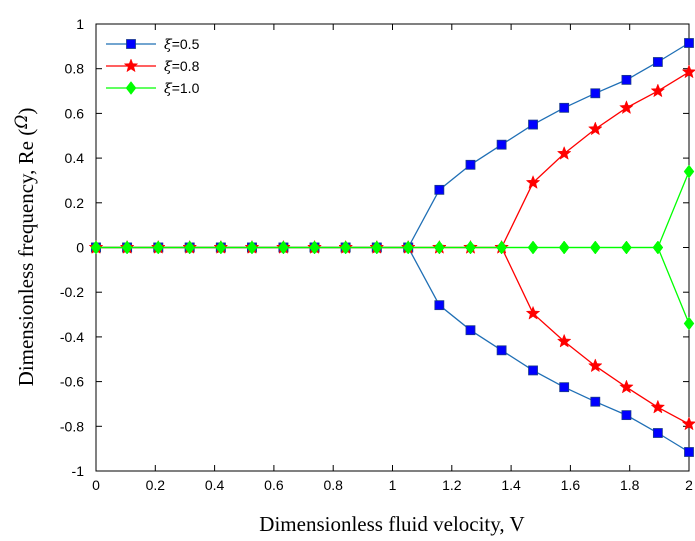 The width and height of the screenshot is (695, 541). What do you see at coordinates (80, 248) in the screenshot?
I see `y-tick-label: 0` at bounding box center [80, 248].